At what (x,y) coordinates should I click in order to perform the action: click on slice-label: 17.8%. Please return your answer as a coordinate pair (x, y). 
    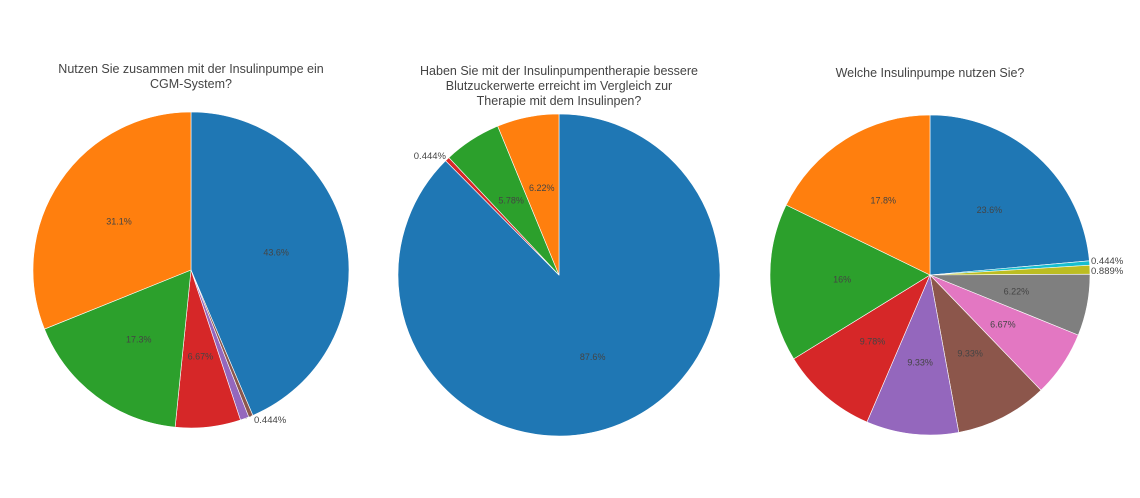
    Looking at the image, I should click on (884, 200).